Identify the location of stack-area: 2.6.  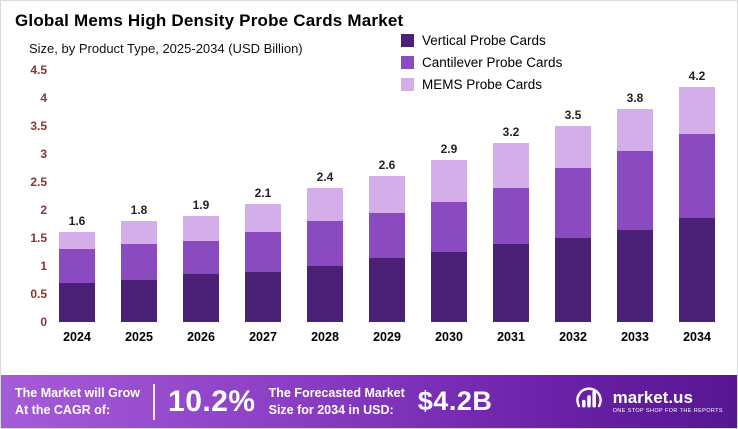
(387, 196).